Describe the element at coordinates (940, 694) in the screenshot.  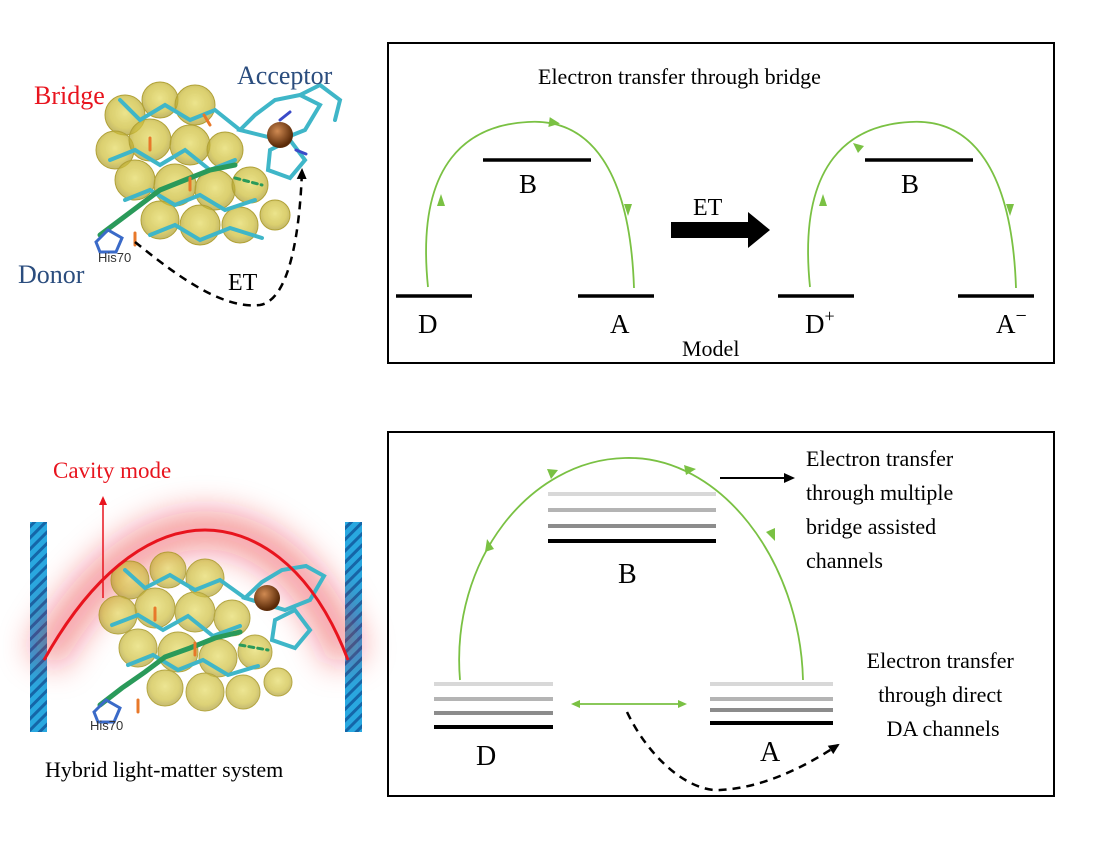
I see `direct-note-line: through direct` at that location.